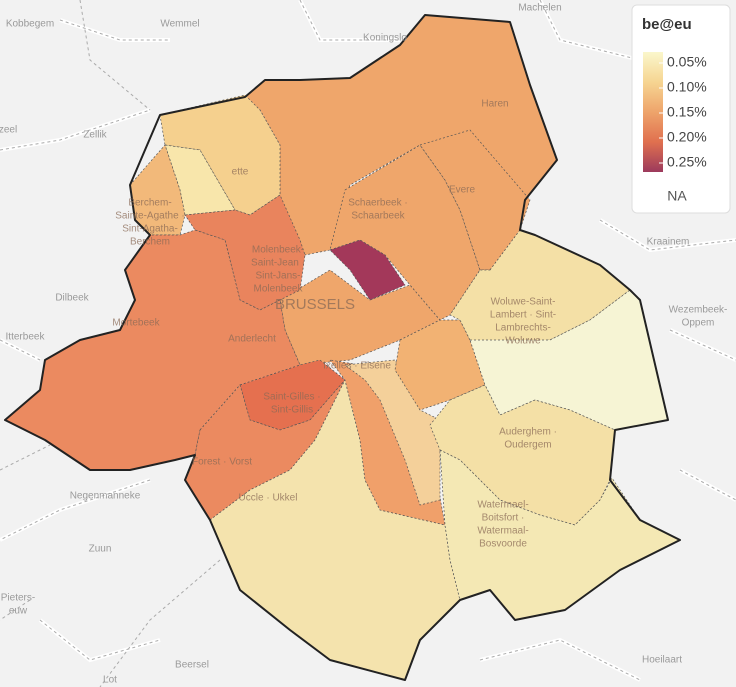 This screenshot has height=687, width=736. What do you see at coordinates (110, 680) in the screenshot?
I see `place-label: Lot` at bounding box center [110, 680].